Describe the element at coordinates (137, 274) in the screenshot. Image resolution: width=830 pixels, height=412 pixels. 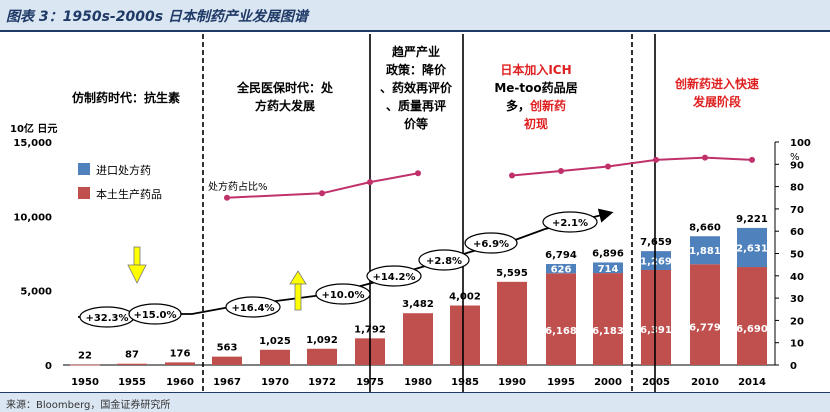
I see `down-arrow-icon` at that location.